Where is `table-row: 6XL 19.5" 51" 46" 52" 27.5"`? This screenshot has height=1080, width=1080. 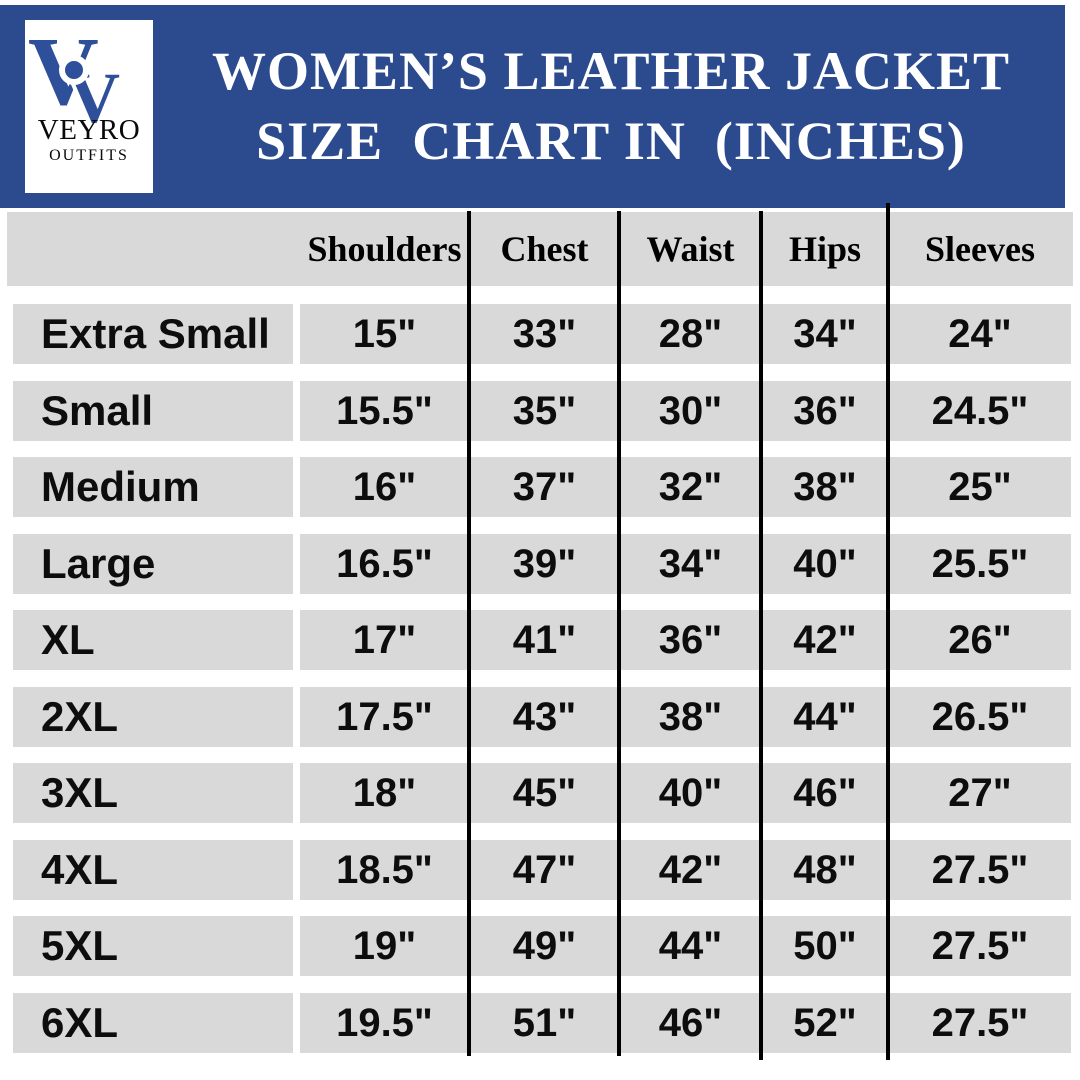
table-row: 6XL 19.5" 51" 46" 52" 27.5" is located at coordinates (542, 1023).